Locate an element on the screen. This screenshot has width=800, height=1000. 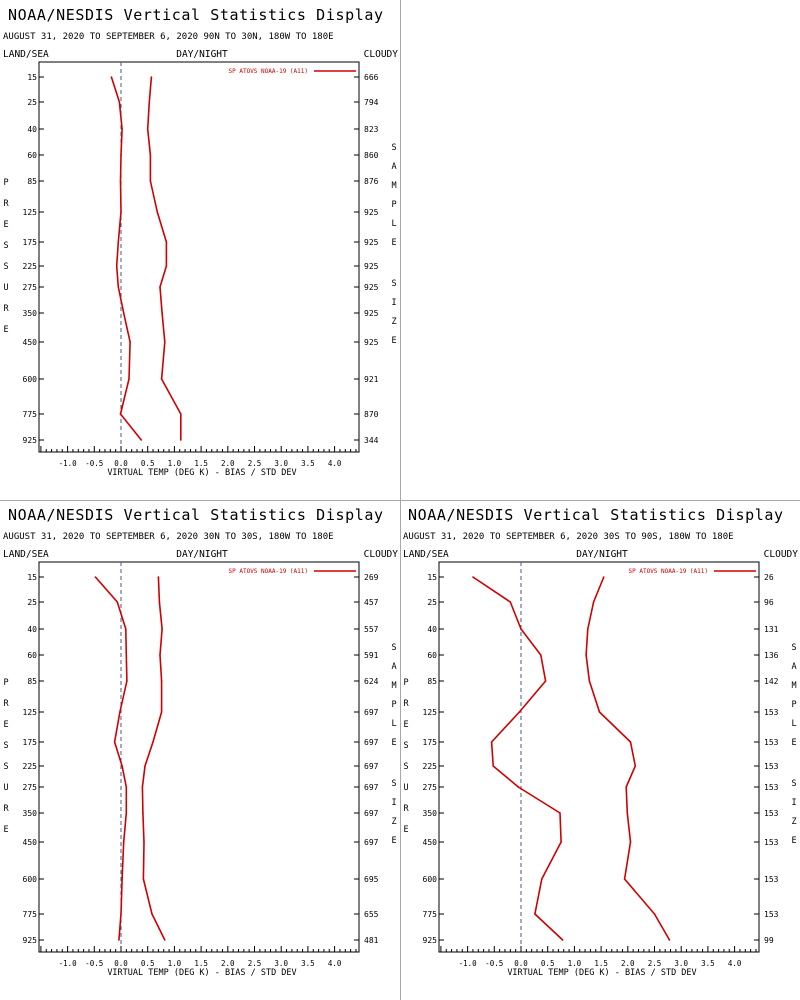
y2-axis-label-letter: Z is located at coordinates (393, 322).